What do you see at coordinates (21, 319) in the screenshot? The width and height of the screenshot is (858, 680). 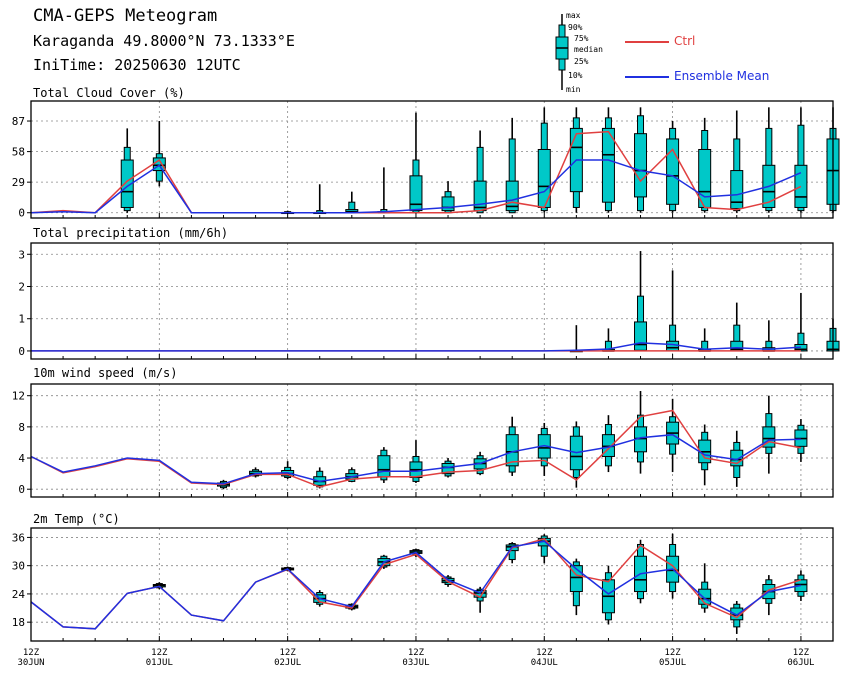 I see `precip-ytick-label: 1` at bounding box center [21, 319].